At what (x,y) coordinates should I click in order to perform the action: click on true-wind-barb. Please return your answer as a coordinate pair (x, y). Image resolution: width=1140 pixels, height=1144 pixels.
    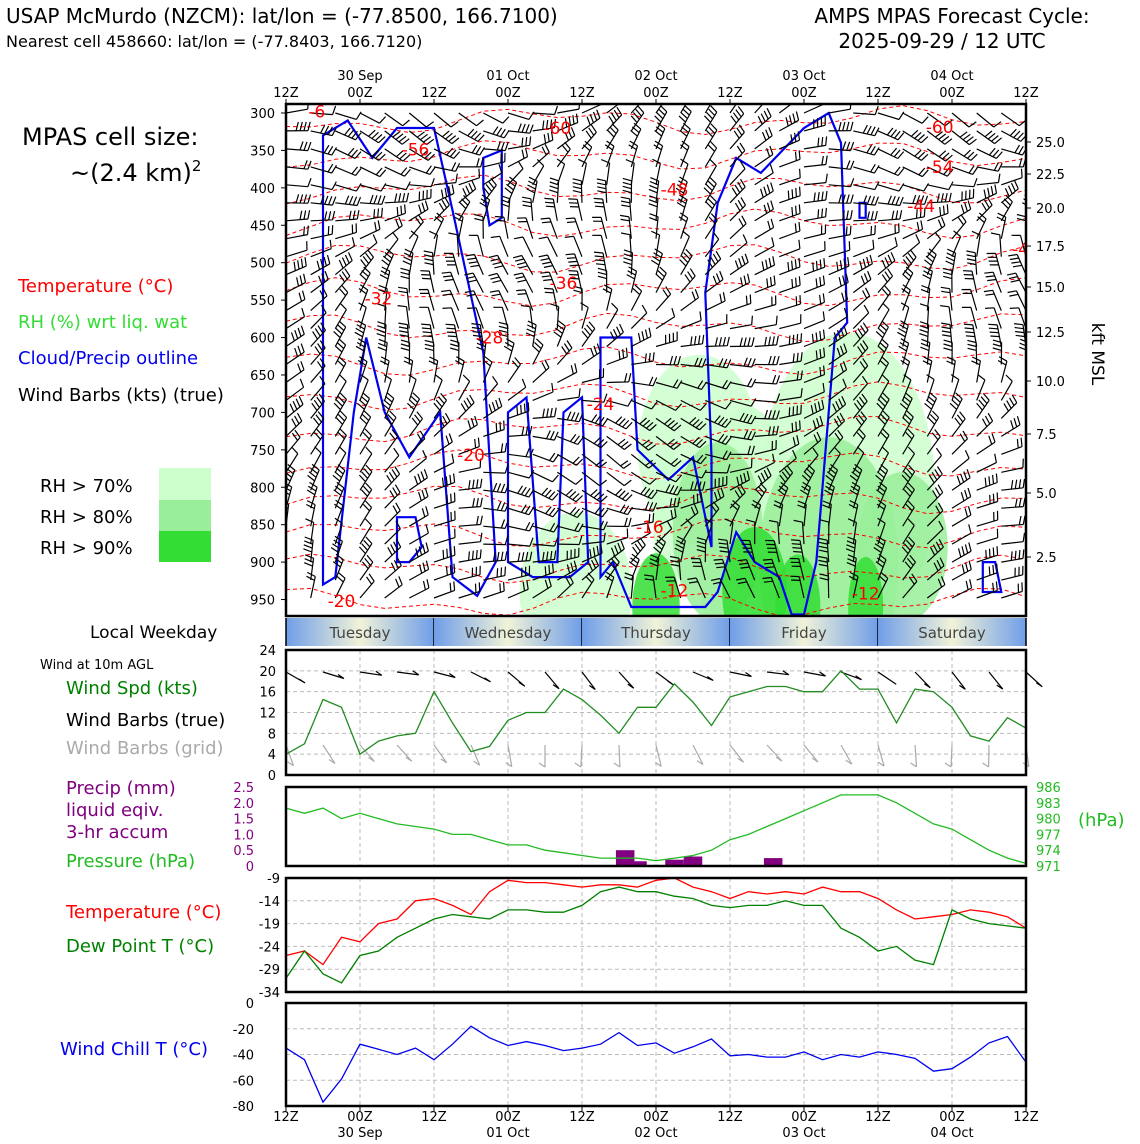
    Looking at the image, I should click on (588, 680).